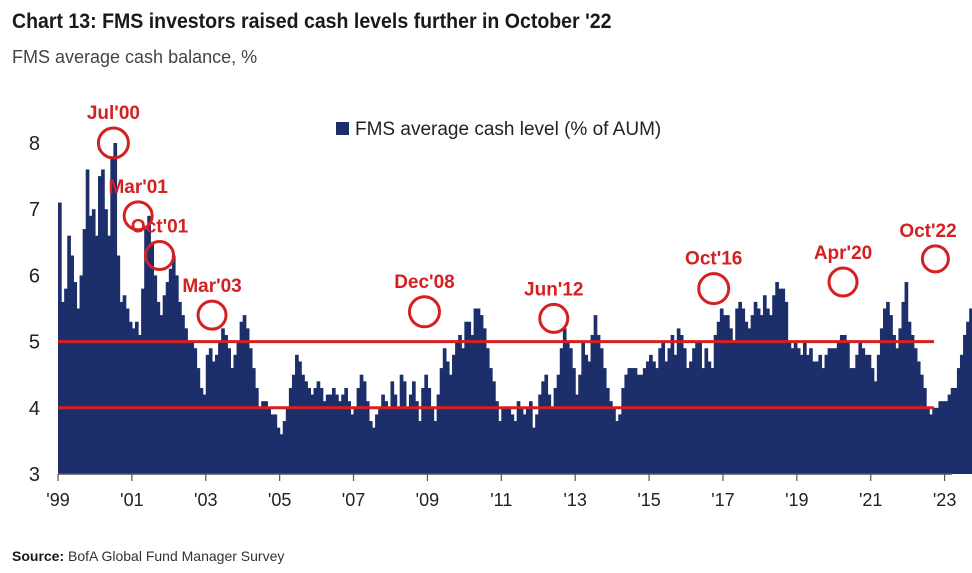 The width and height of the screenshot is (972, 573). I want to click on source-text: BofA Global Fund Manager Survey, so click(176, 556).